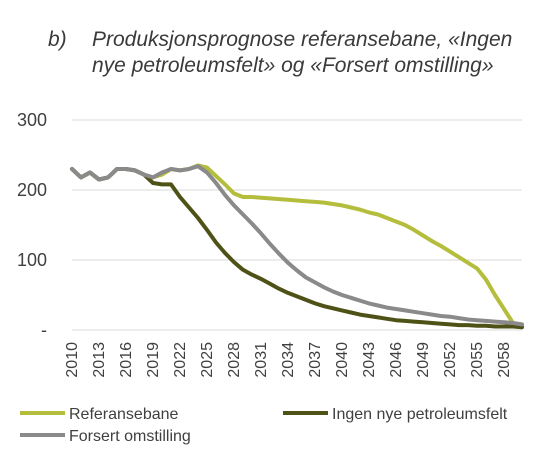  What do you see at coordinates (396, 360) in the screenshot?
I see `x-tick-label: 2046` at bounding box center [396, 360].